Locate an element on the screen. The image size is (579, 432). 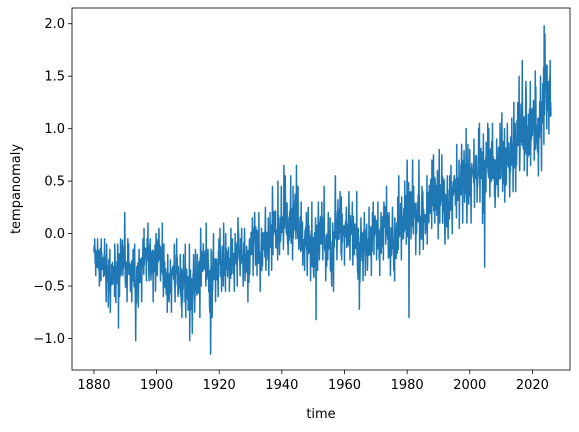
x-tick-label: 2020 is located at coordinates (532, 385).